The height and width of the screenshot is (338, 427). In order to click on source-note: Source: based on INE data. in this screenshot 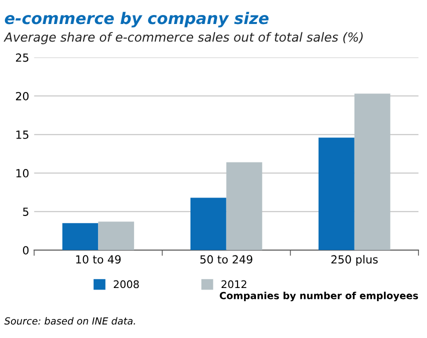, I will do `click(69, 321)`.